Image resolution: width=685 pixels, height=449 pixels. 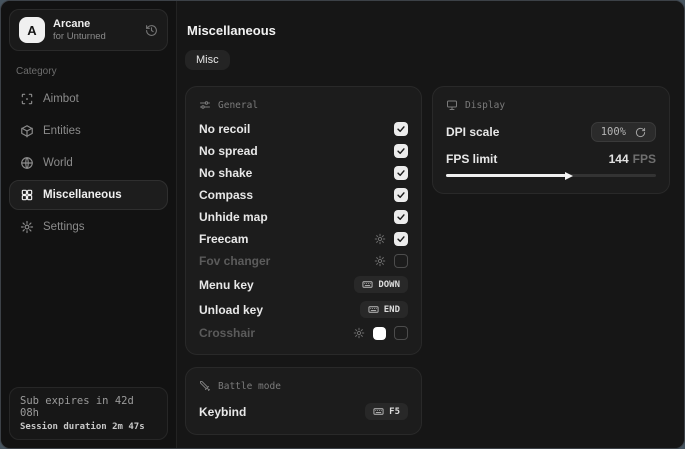 What do you see at coordinates (88, 99) in the screenshot?
I see `sidebar-item-aimbot: Aimbot` at bounding box center [88, 99].